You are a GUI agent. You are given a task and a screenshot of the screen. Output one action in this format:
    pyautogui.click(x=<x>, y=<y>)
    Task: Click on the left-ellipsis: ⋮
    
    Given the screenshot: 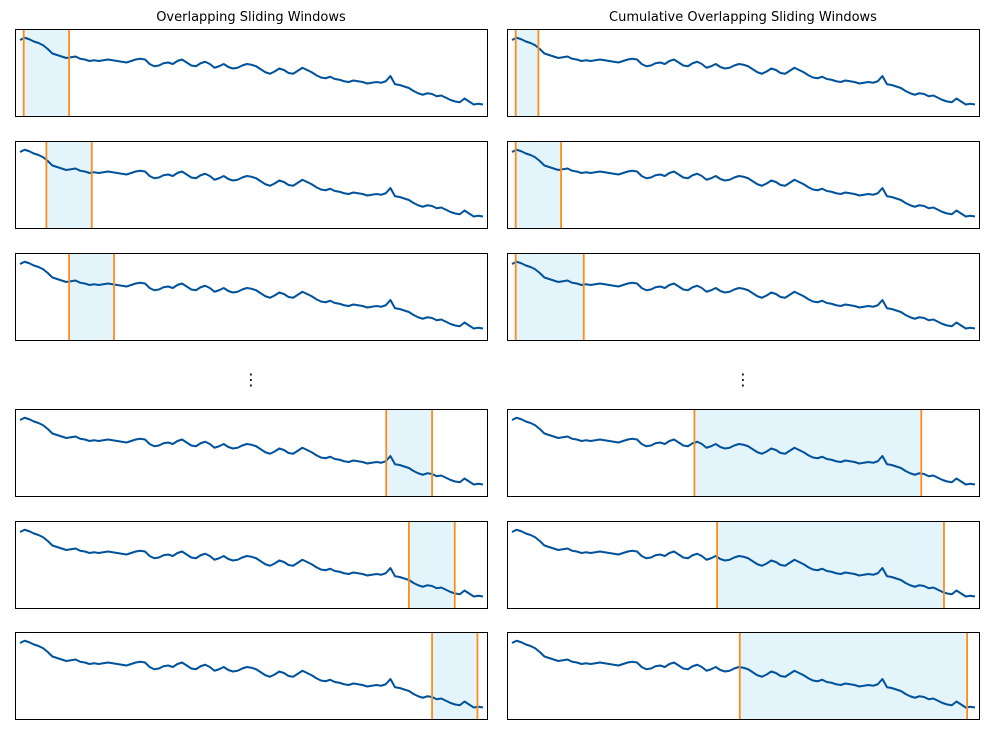 What is the action you would take?
    pyautogui.click(x=251, y=379)
    